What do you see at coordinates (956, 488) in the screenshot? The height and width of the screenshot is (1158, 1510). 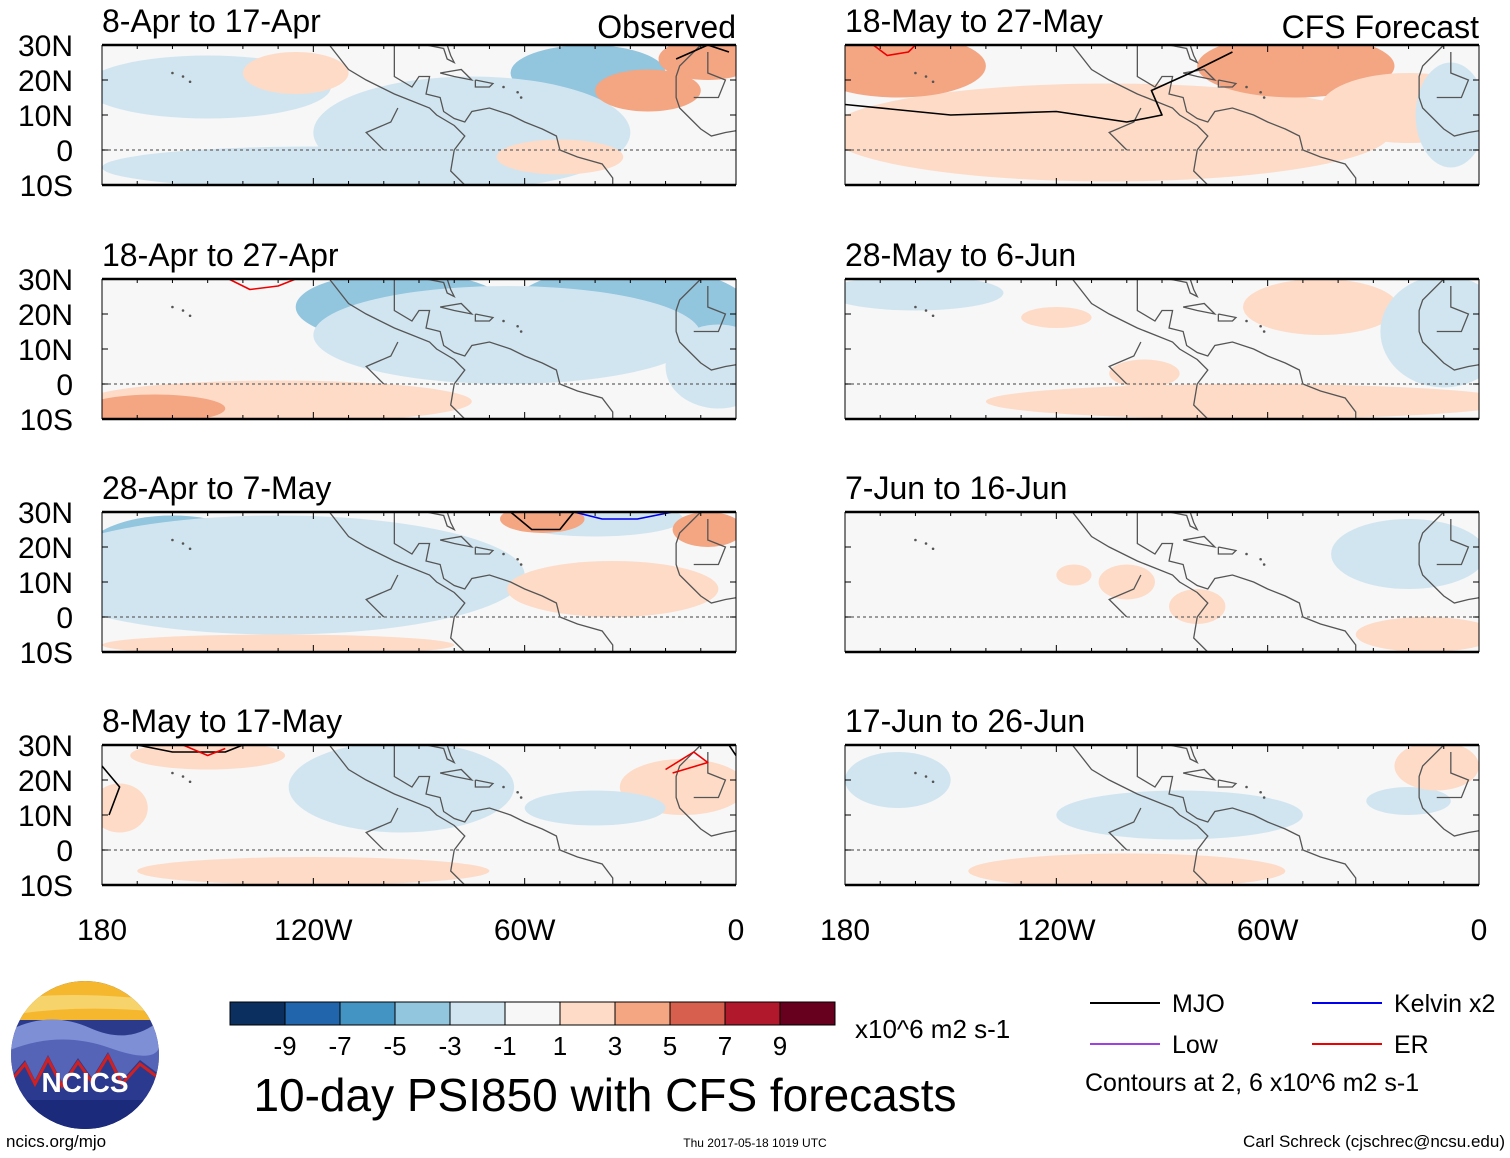 I see `panel-title: 7-Jun to 16-Jun` at bounding box center [956, 488].